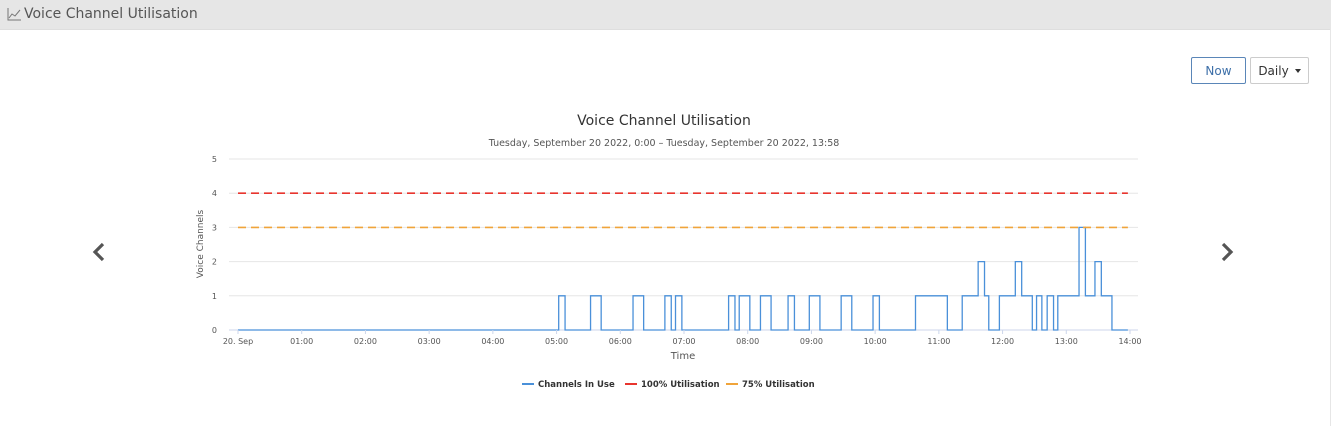 The width and height of the screenshot is (1332, 426). I want to click on now-button-label: Now, so click(1218, 70).